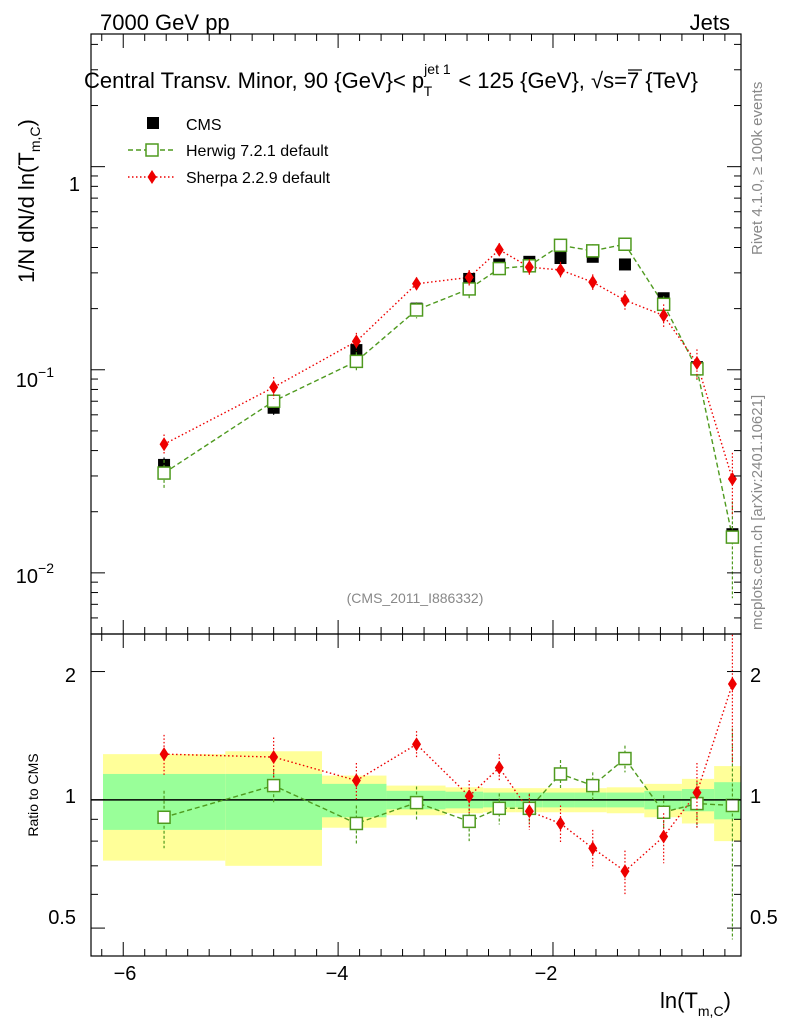  What do you see at coordinates (354, 800) in the screenshot?
I see `ratio-band-inner` at bounding box center [354, 800].